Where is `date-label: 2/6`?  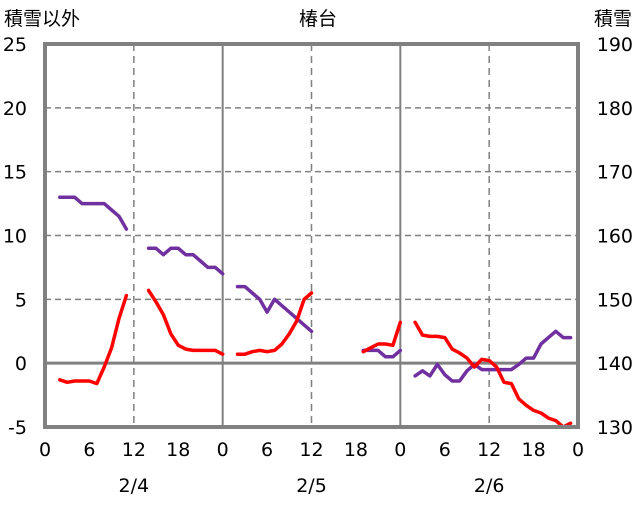 date-label: 2/6 is located at coordinates (489, 486).